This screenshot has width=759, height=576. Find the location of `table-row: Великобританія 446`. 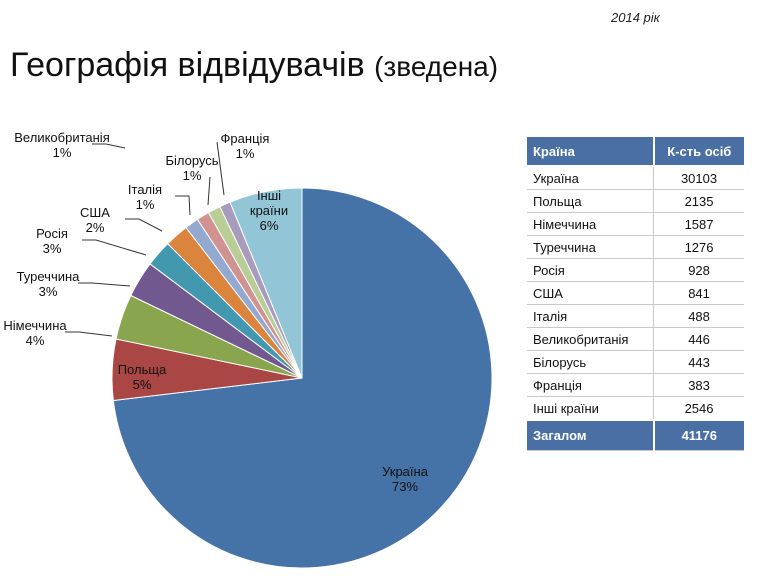

table-row: Великобританія 446 is located at coordinates (635, 339).